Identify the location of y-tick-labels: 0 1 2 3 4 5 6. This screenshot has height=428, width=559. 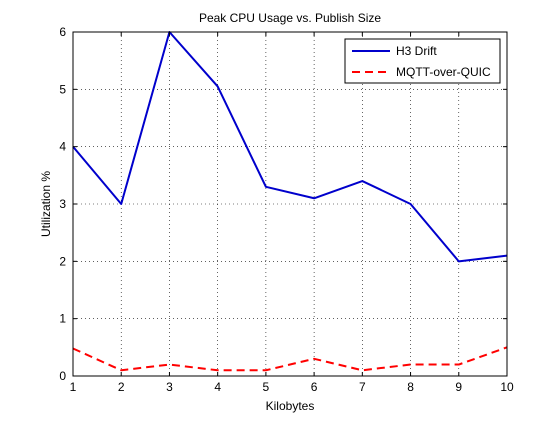
(62, 204).